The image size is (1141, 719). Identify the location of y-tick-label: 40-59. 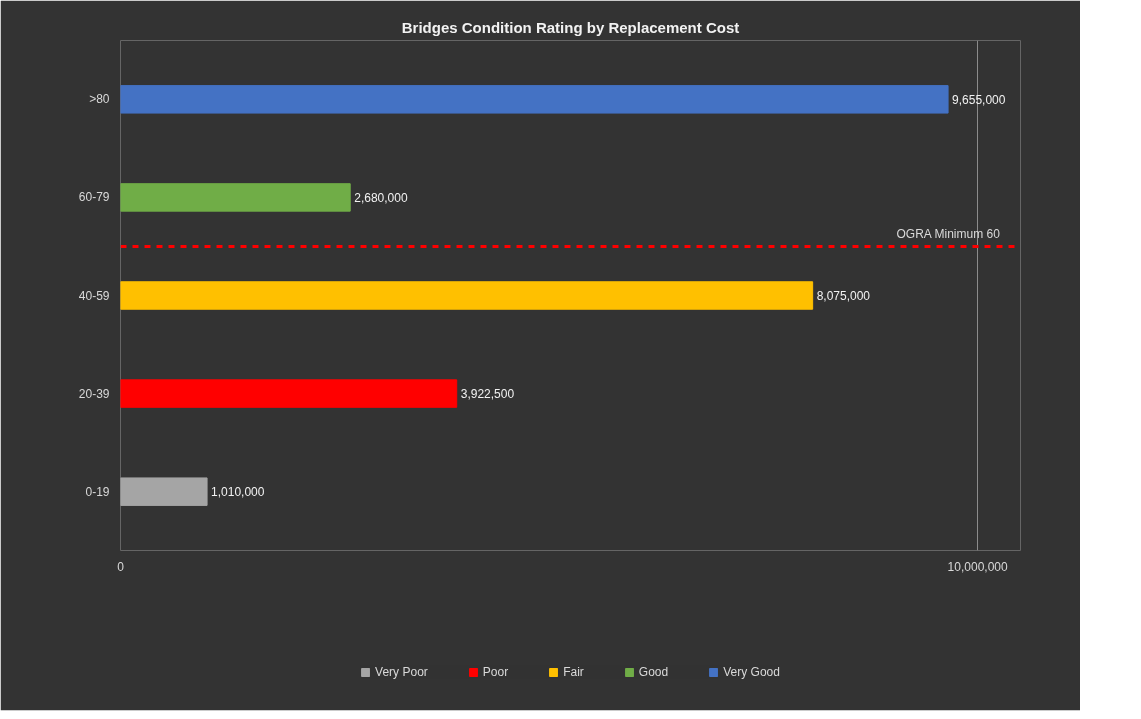
(94, 295).